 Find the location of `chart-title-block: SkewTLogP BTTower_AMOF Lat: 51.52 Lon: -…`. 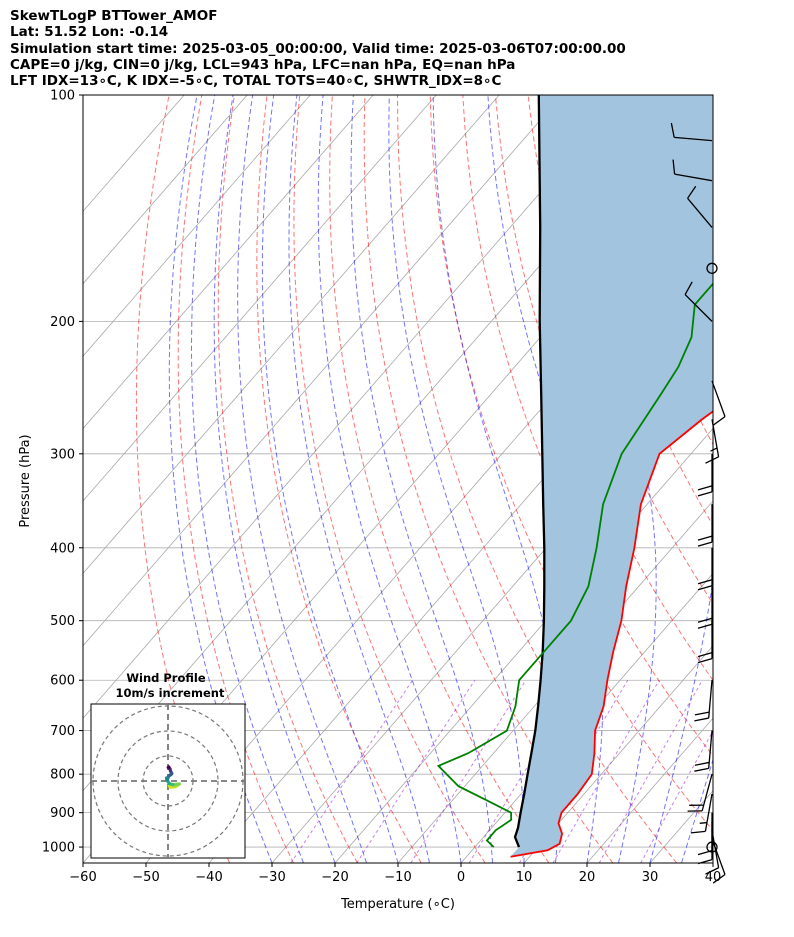

chart-title-block: SkewTLogP BTTower_AMOF Lat: 51.52 Lon: -… is located at coordinates (318, 48).